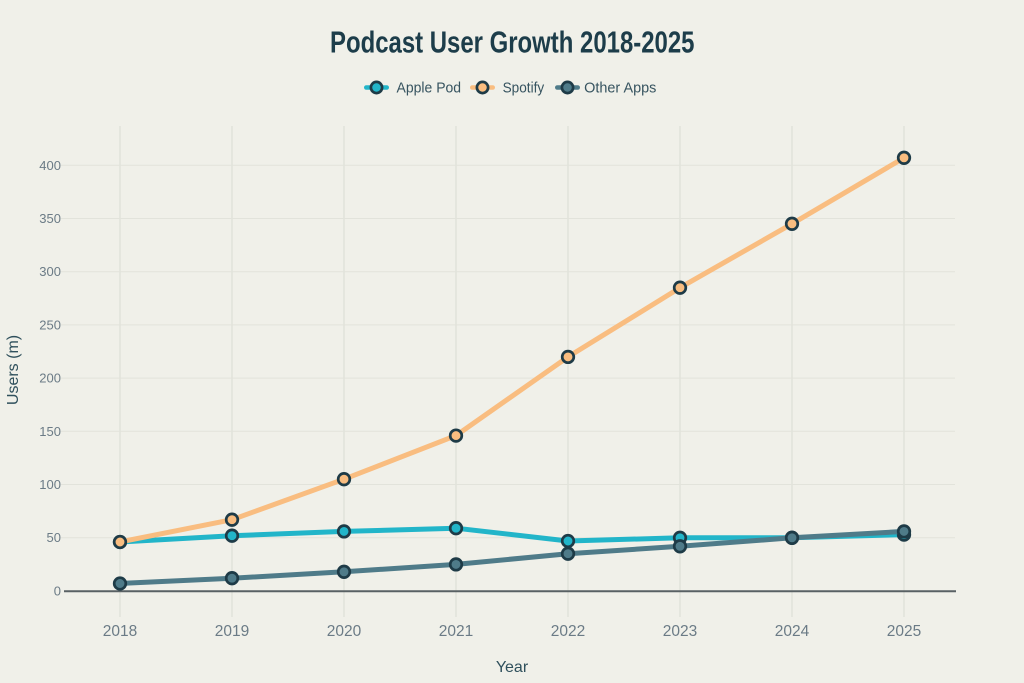 The image size is (1024, 683). Describe the element at coordinates (344, 631) in the screenshot. I see `svg-text: 2020` at that location.